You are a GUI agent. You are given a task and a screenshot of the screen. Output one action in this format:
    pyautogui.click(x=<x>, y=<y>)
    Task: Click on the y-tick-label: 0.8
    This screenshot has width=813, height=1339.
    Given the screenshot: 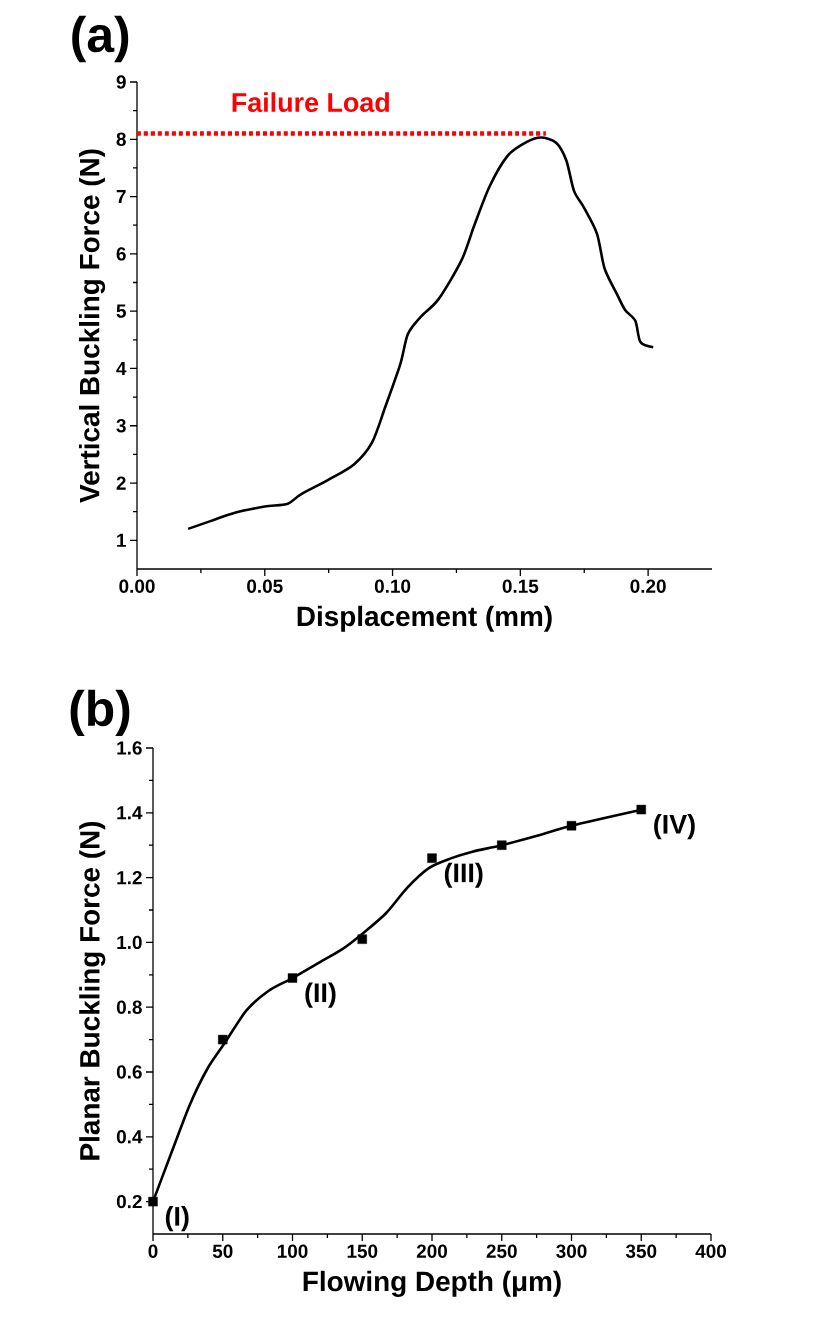 What is the action you would take?
    pyautogui.click(x=129, y=1007)
    